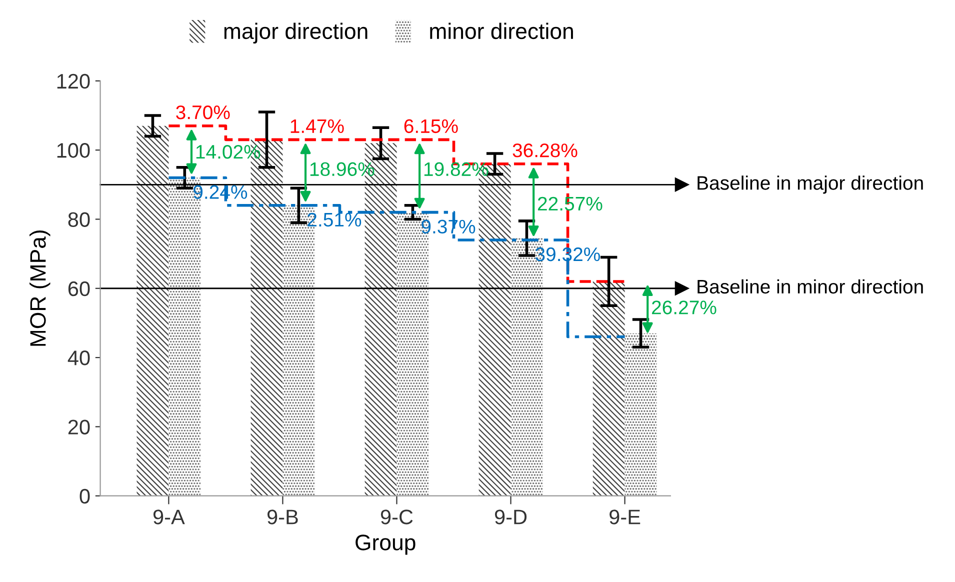  Describe the element at coordinates (79, 358) in the screenshot. I see `y-tick-label: 40` at that location.